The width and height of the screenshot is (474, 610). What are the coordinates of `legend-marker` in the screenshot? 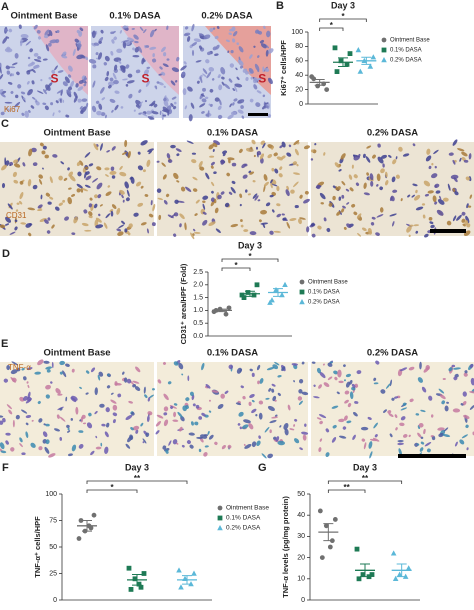 It's located at (220, 518).